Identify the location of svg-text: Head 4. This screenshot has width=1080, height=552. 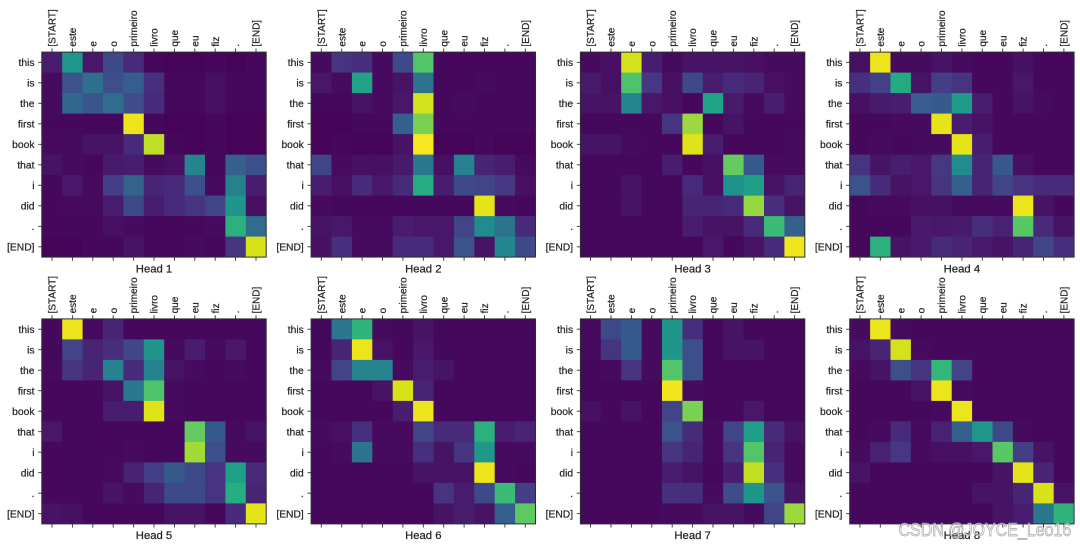
(962, 269).